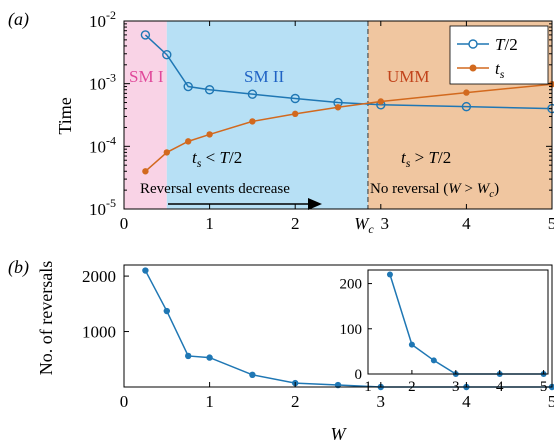 The height and width of the screenshot is (444, 554). Describe the element at coordinates (500, 387) in the screenshot. I see `inset-xtick-label: 4` at that location.